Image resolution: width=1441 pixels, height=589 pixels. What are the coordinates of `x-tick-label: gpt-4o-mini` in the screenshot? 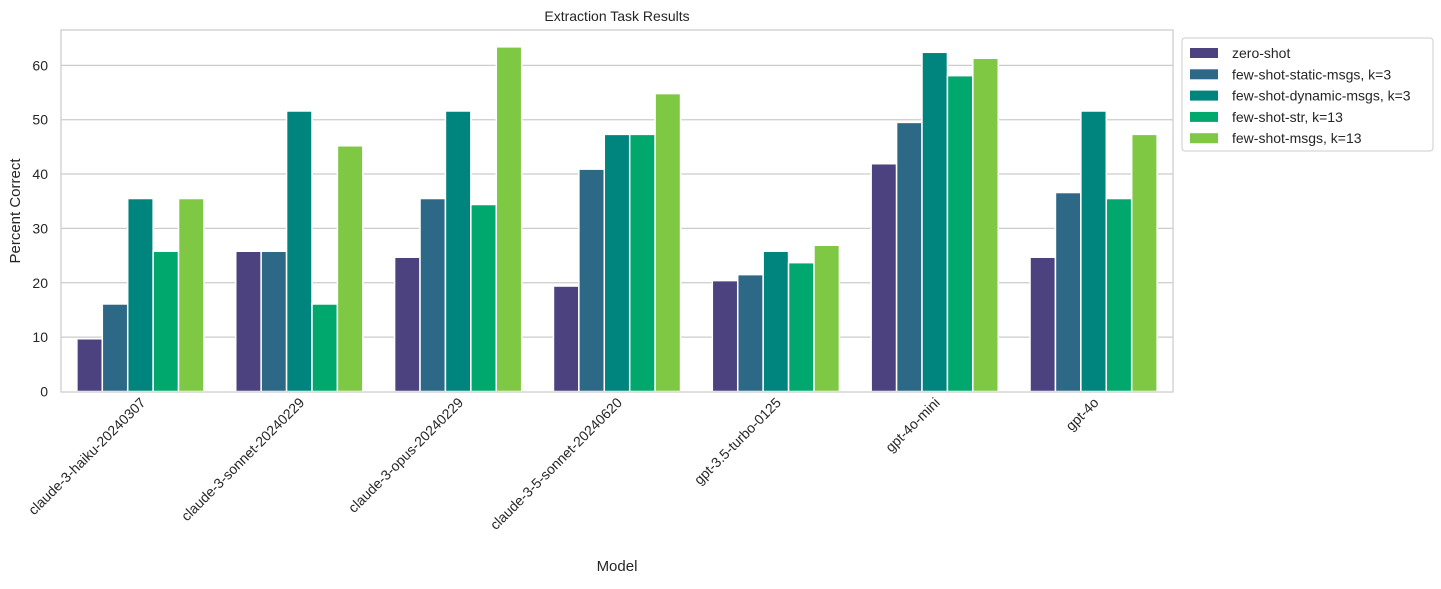 It's located at (912, 424).